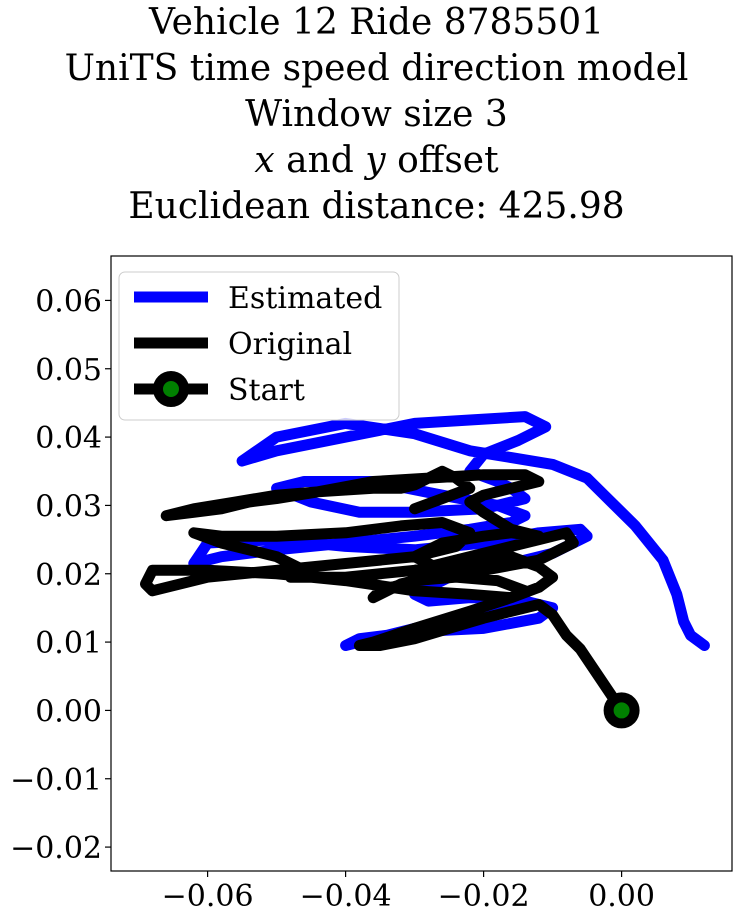  I want to click on title-line-2: UniTS time speed direction model, so click(376, 68).